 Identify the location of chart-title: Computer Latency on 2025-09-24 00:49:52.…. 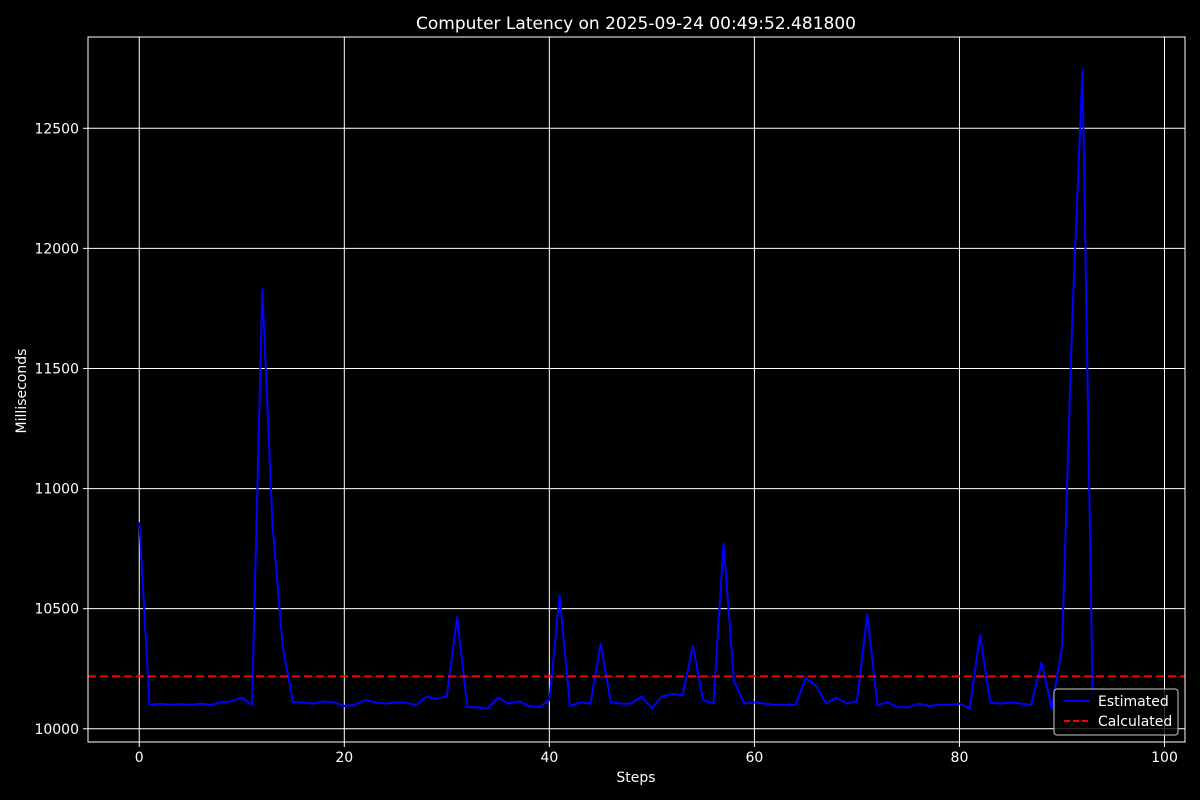
(636, 24).